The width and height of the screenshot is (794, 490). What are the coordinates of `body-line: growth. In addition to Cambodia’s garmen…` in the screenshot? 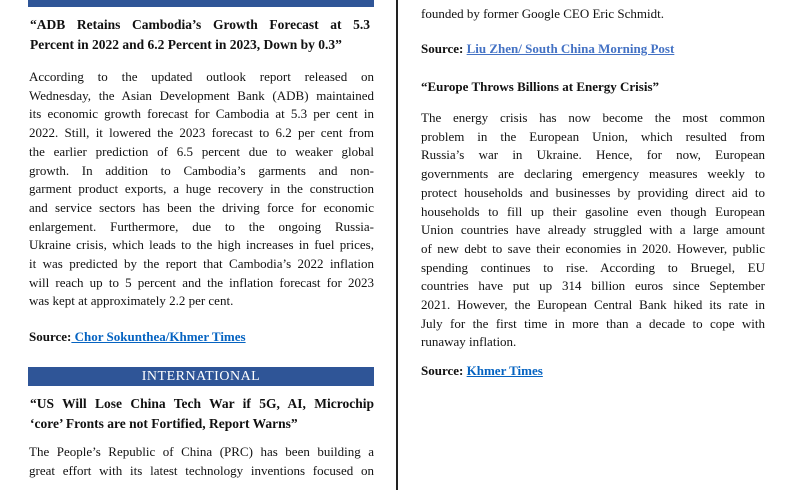 It's located at (201, 170).